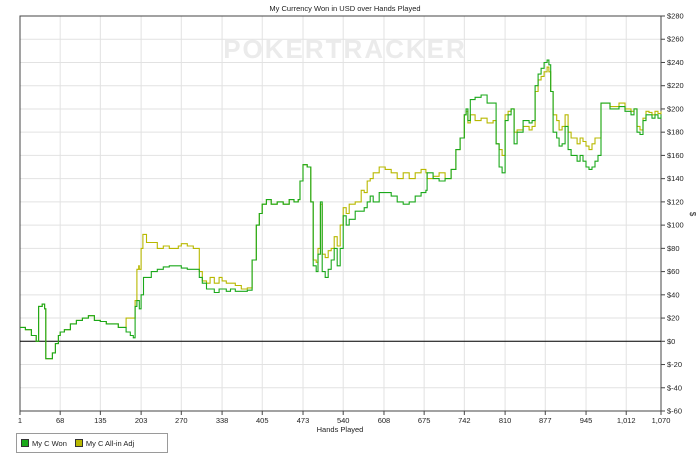 Image resolution: width=700 pixels, height=459 pixels. What do you see at coordinates (675, 178) in the screenshot?
I see `y-tick-label: $140` at bounding box center [675, 178].